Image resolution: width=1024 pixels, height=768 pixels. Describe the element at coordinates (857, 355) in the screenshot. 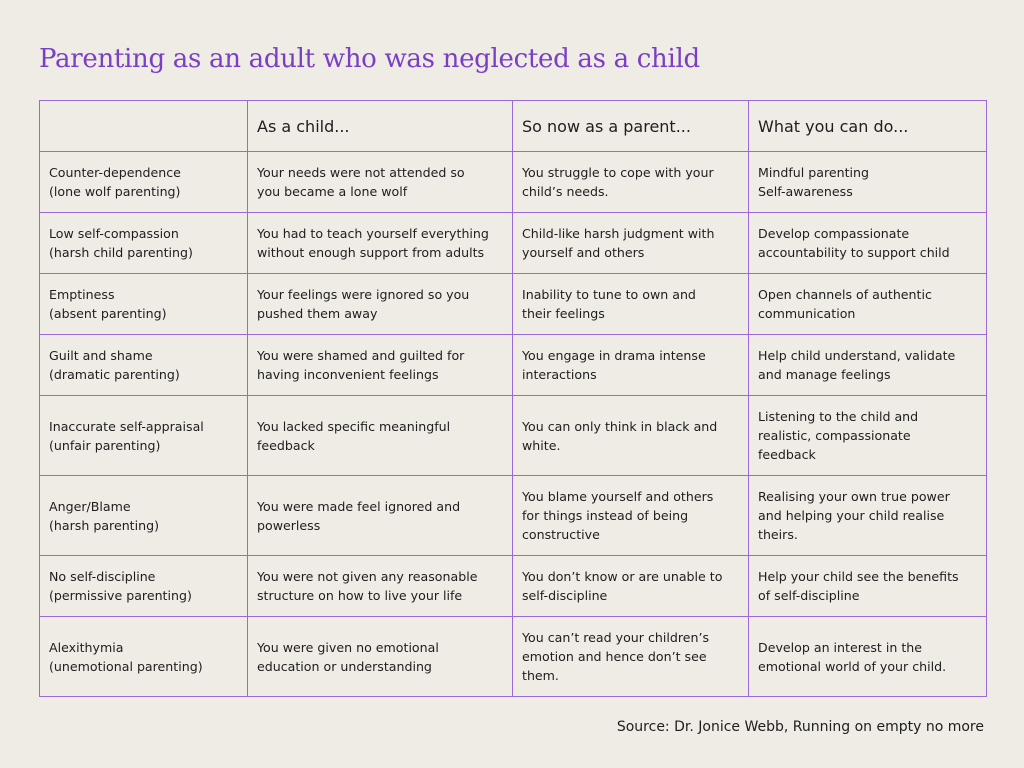

I see `cell-text-line: Help child understand, validate` at that location.